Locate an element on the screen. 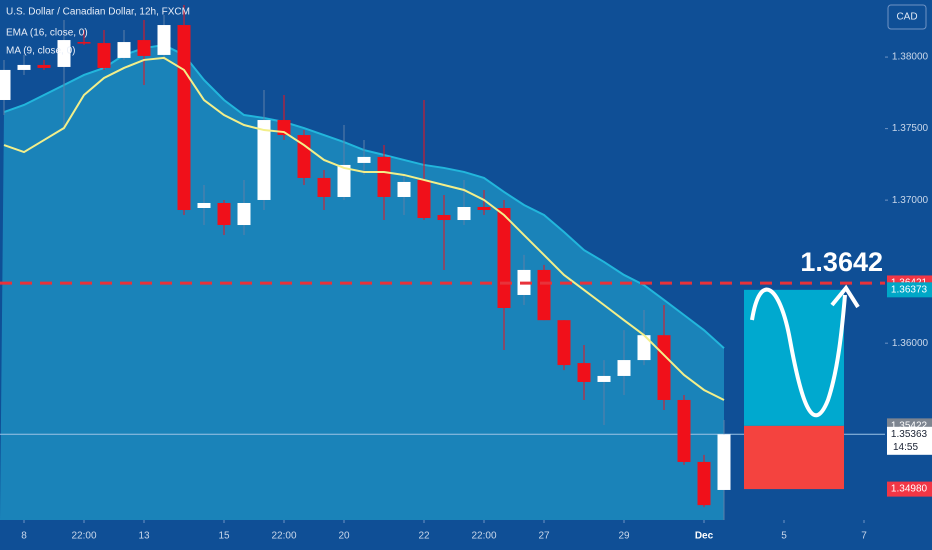 This screenshot has height=550, width=932. y-tick-label: 1.36000 is located at coordinates (910, 343).